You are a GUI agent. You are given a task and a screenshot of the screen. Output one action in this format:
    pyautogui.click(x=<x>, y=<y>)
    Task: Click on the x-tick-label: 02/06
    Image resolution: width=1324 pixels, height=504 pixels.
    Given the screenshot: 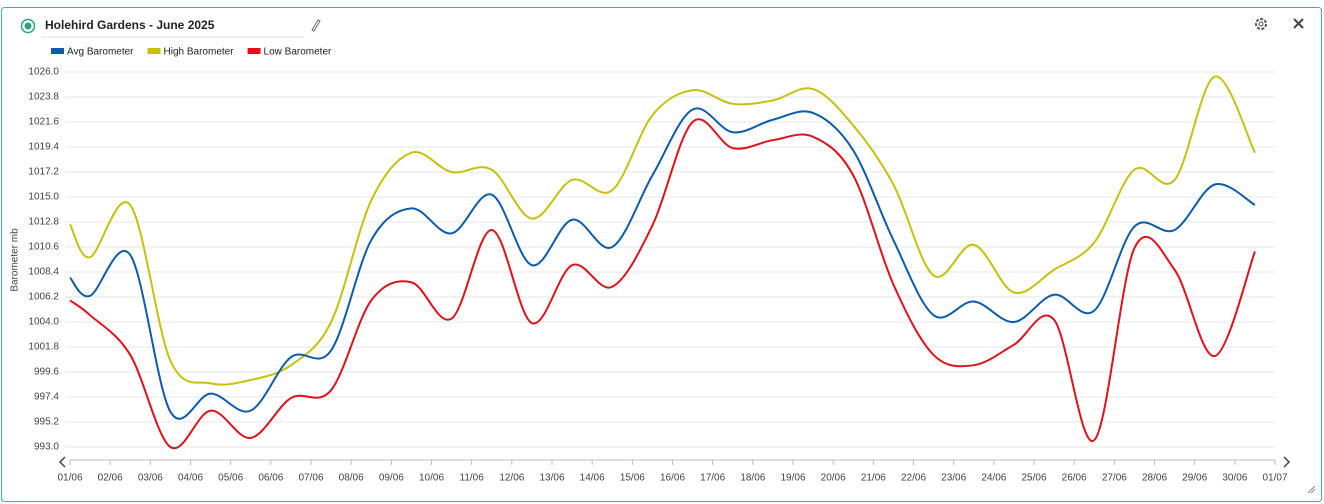 What is the action you would take?
    pyautogui.click(x=110, y=478)
    